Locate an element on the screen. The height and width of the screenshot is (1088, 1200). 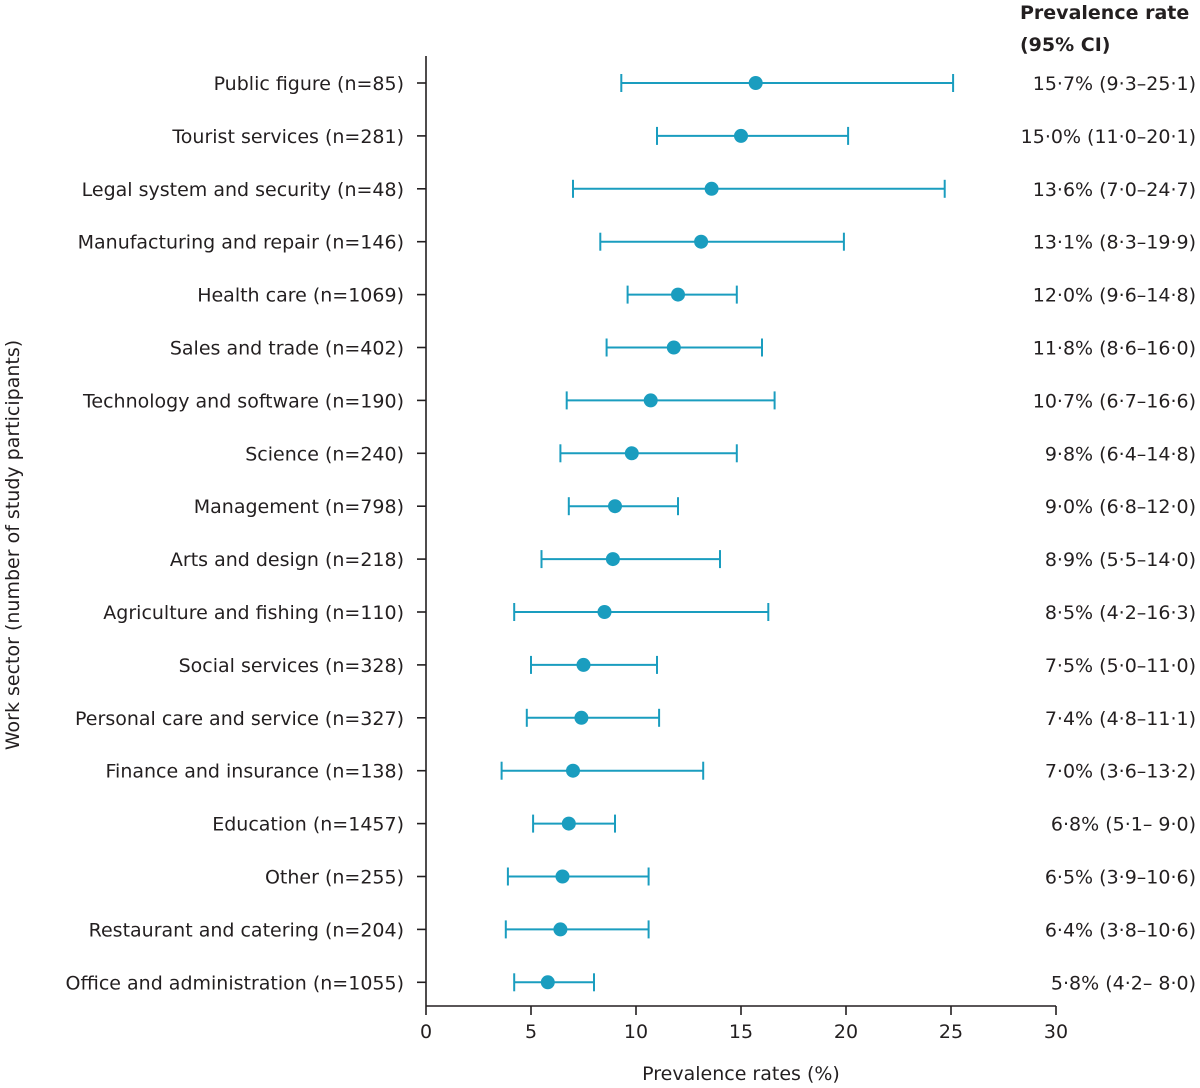
rate-label: 7·5% (5·0–11·0) is located at coordinates (1120, 666).